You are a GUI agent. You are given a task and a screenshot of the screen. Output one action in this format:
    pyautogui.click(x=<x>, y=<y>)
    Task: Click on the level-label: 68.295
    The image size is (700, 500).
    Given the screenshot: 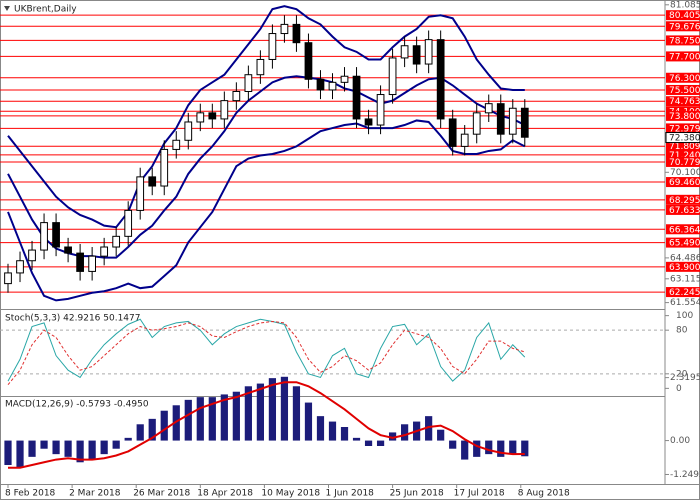 What is the action you would take?
    pyautogui.click(x=684, y=201)
    